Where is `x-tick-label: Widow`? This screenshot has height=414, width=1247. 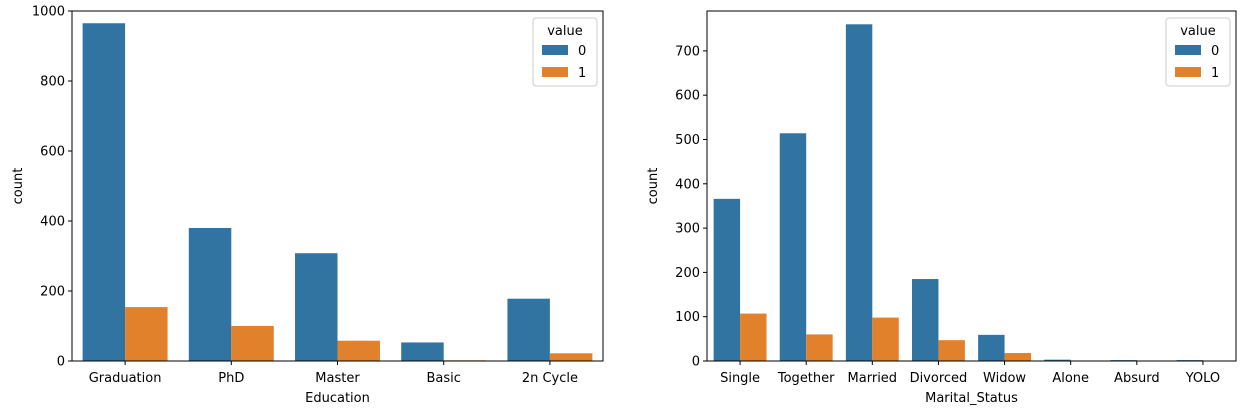 x-tick-label: Widow is located at coordinates (1004, 378).